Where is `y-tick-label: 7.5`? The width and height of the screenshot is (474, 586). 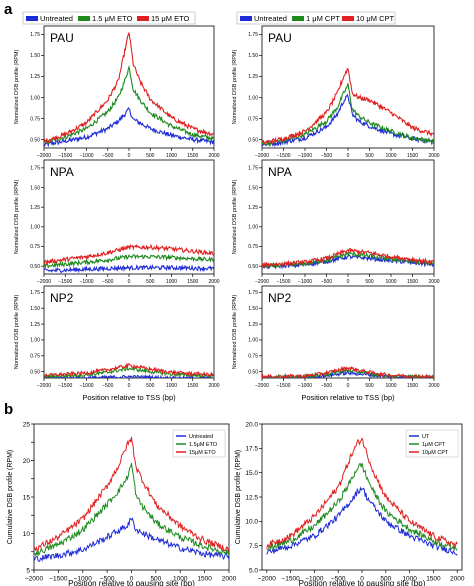
y-tick-label: 7.5 is located at coordinates (253, 546).